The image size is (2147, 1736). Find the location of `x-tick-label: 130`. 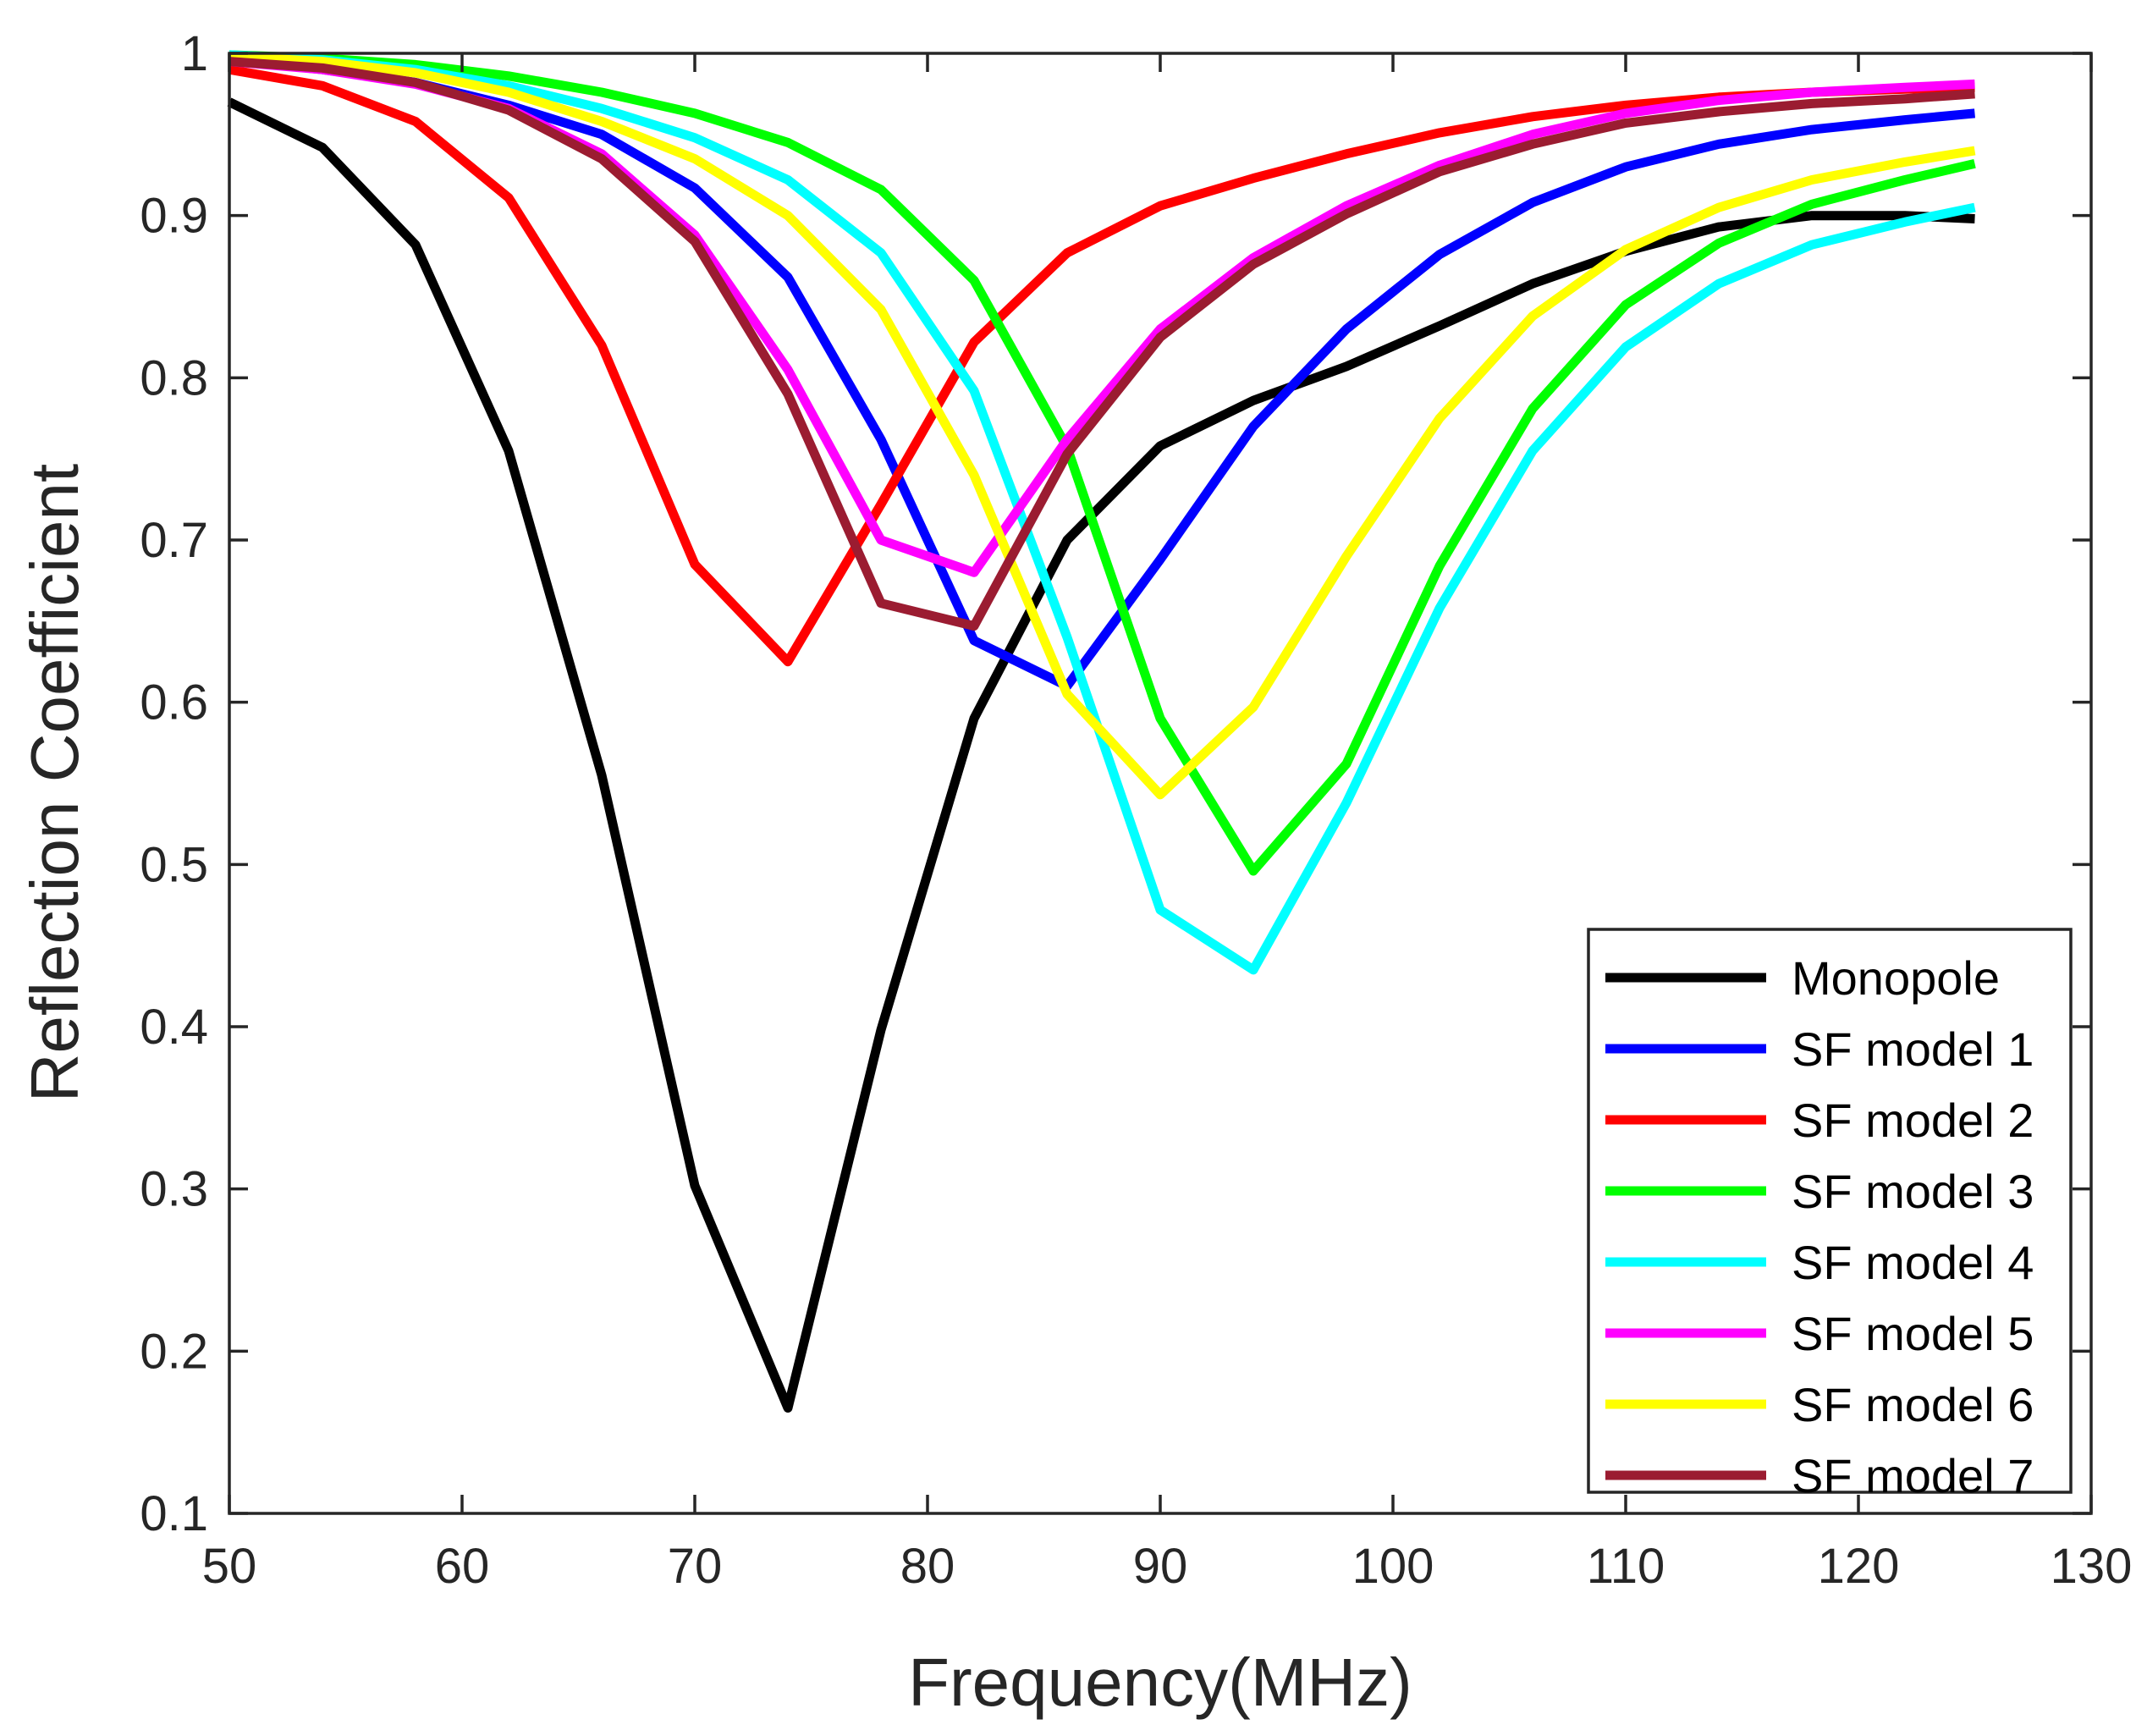

x-tick-label: 130 is located at coordinates (2092, 1566).